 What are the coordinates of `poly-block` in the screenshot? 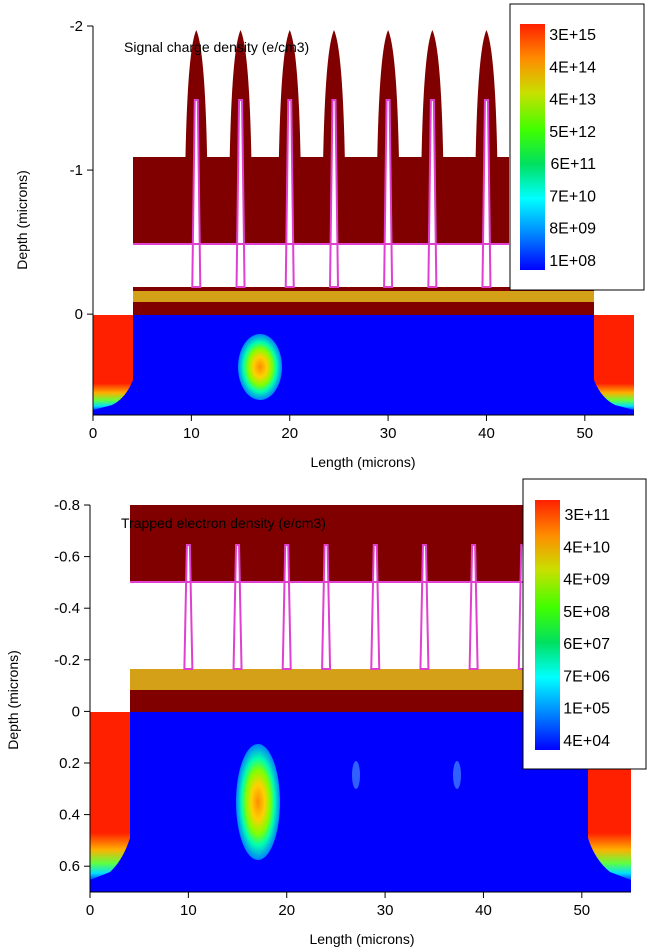 It's located at (321, 200).